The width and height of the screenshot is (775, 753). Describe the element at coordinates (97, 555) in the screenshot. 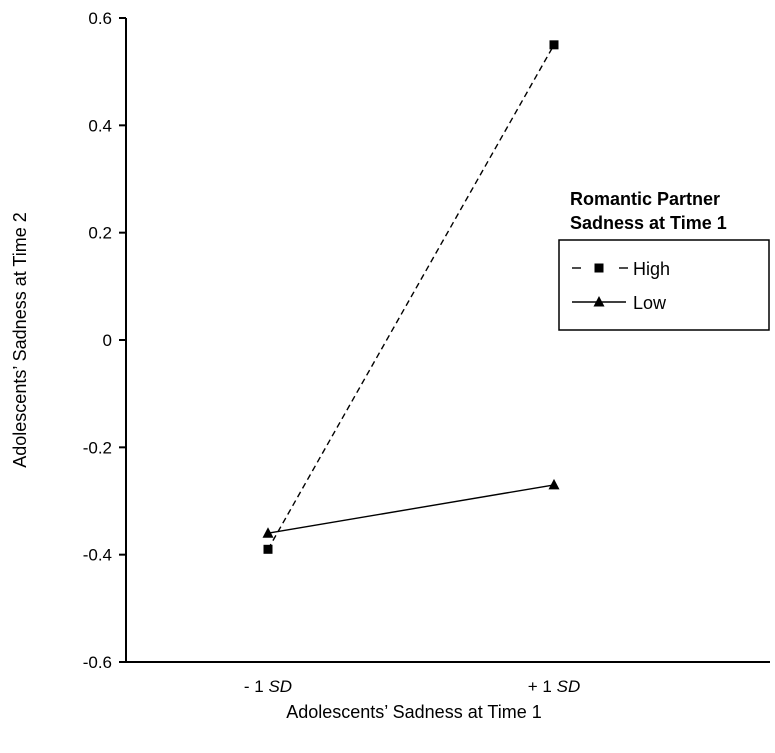

I see `y-tick-label: -0.4` at that location.